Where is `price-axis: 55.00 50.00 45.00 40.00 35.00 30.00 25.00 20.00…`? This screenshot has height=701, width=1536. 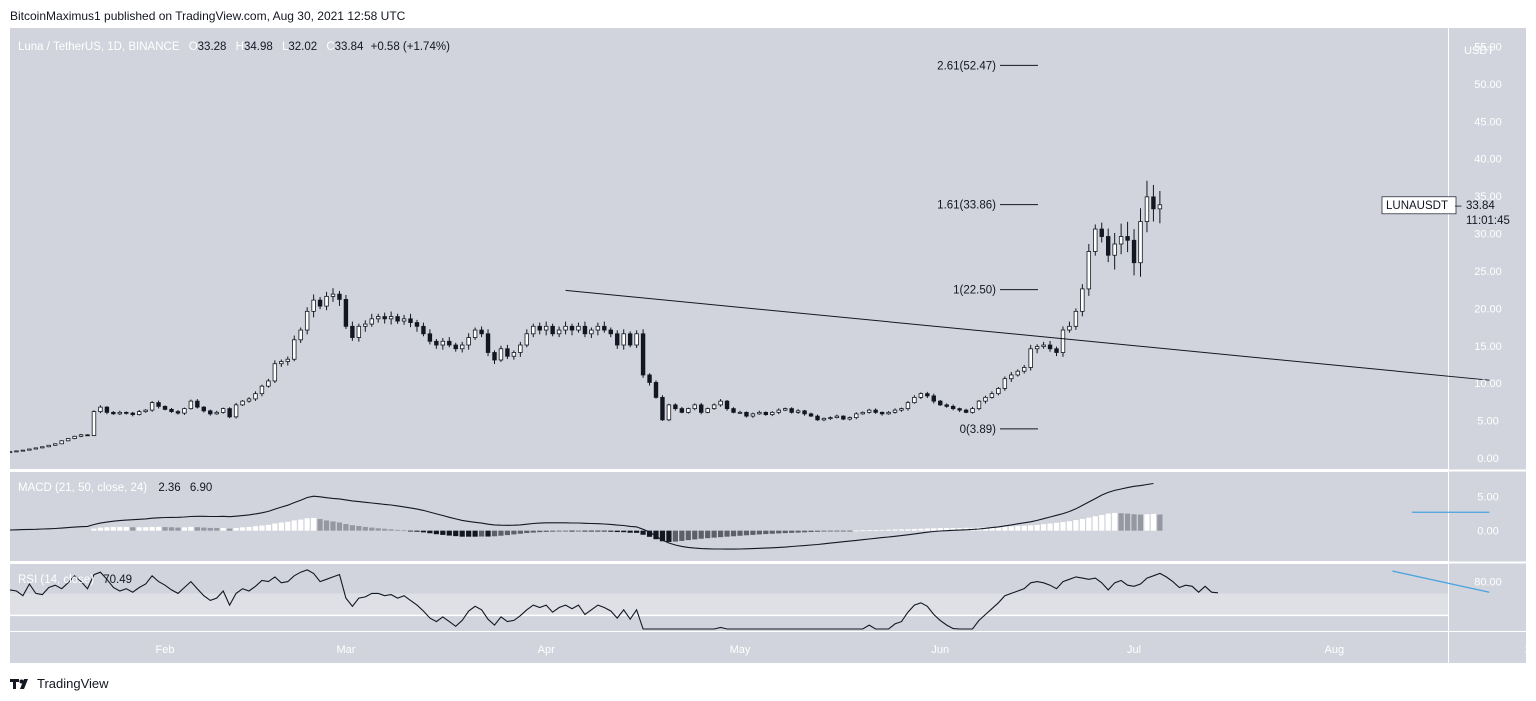
price-axis: 55.00 50.00 45.00 40.00 35.00 30.00 25.00 20.00… is located at coordinates (1488, 253).